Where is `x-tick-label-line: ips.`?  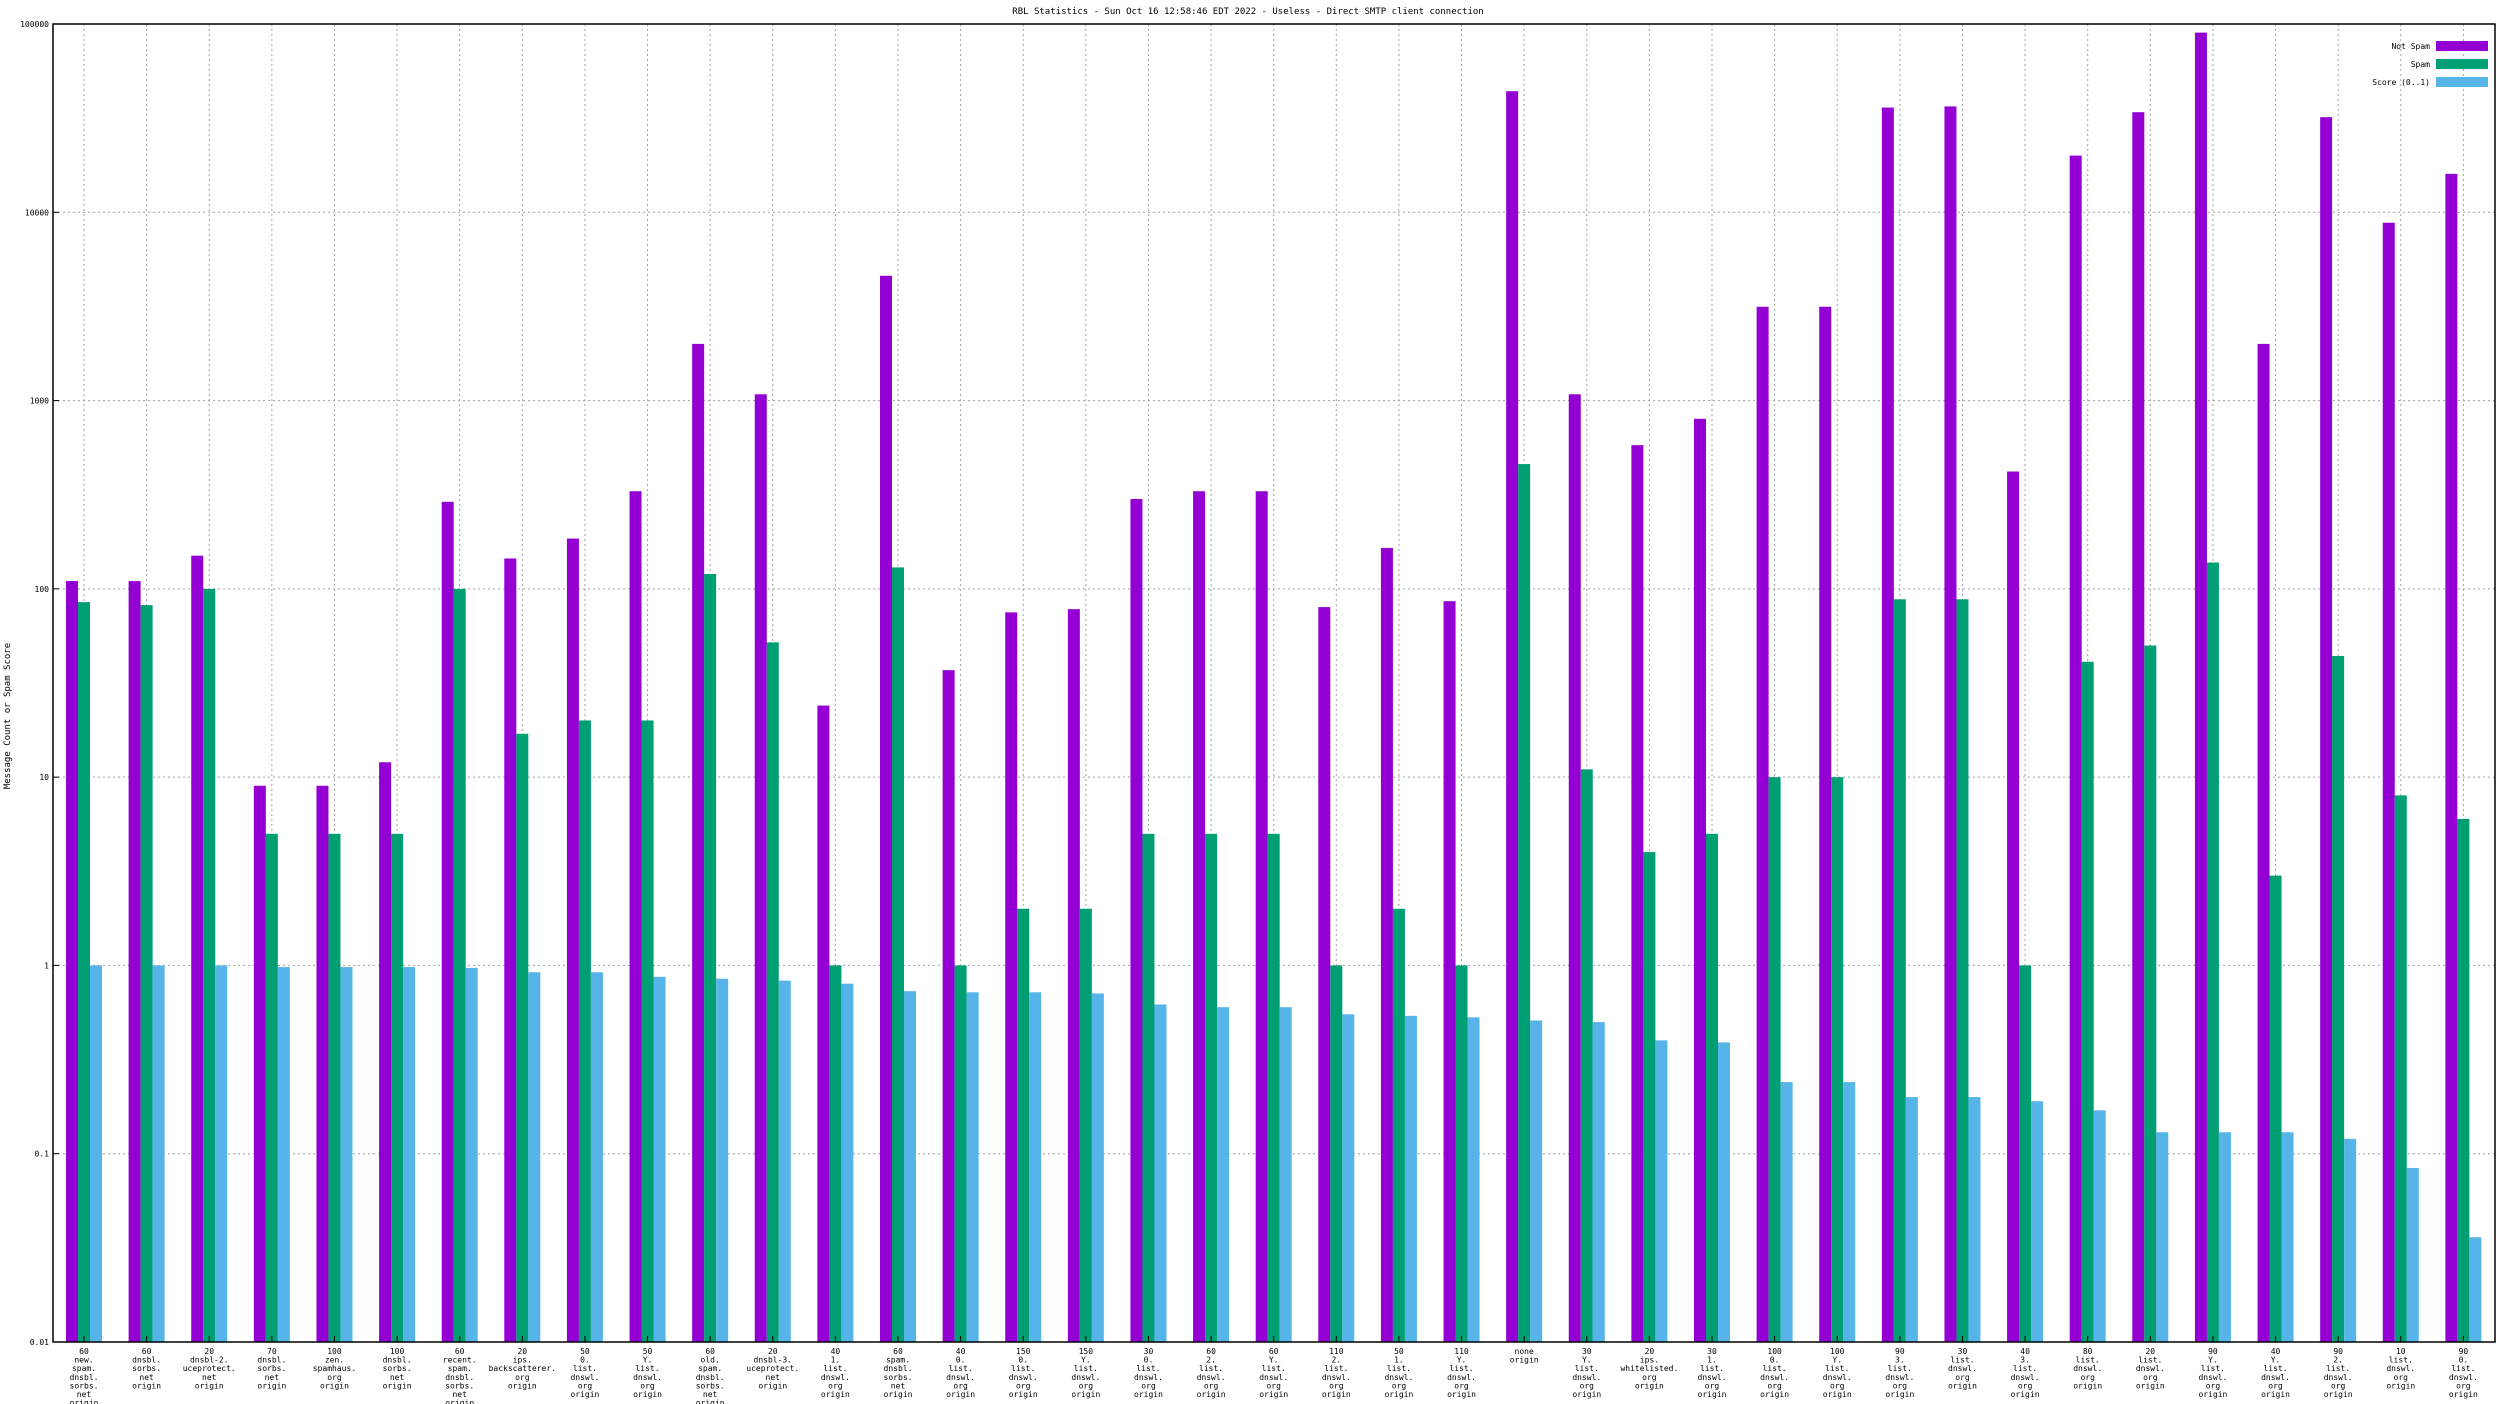
x-tick-label-line: ips. is located at coordinates (522, 1360).